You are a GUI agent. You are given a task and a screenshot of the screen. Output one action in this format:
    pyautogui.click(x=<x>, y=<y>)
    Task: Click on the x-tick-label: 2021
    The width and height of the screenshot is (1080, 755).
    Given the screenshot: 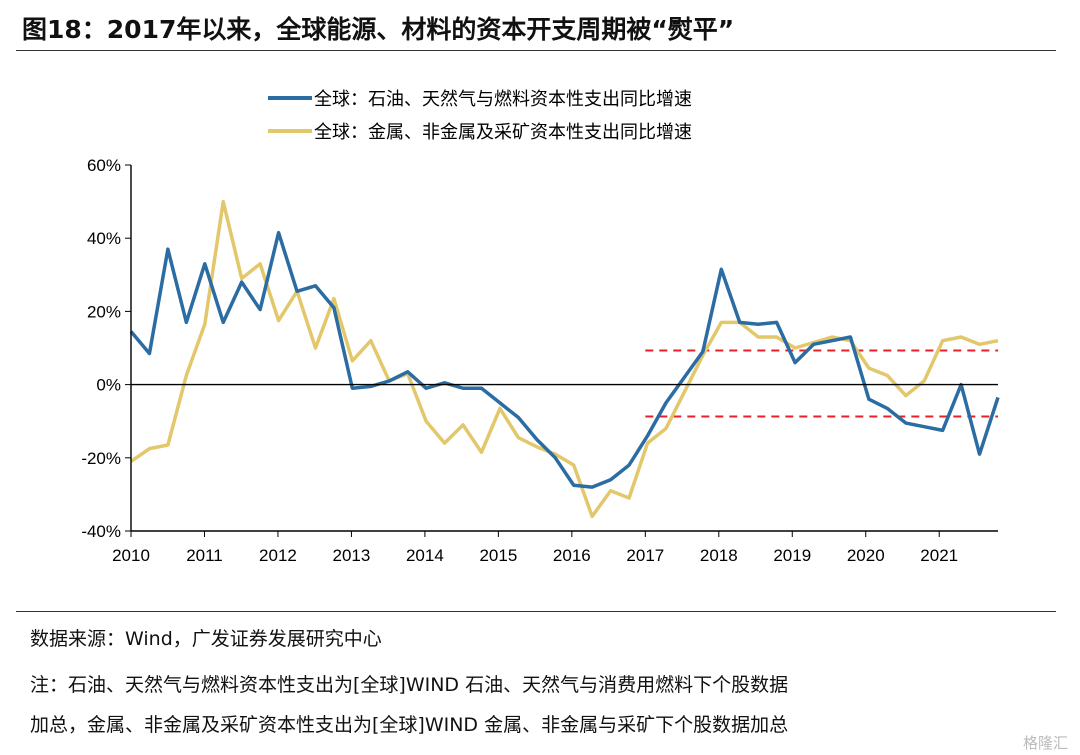 What is the action you would take?
    pyautogui.click(x=939, y=555)
    